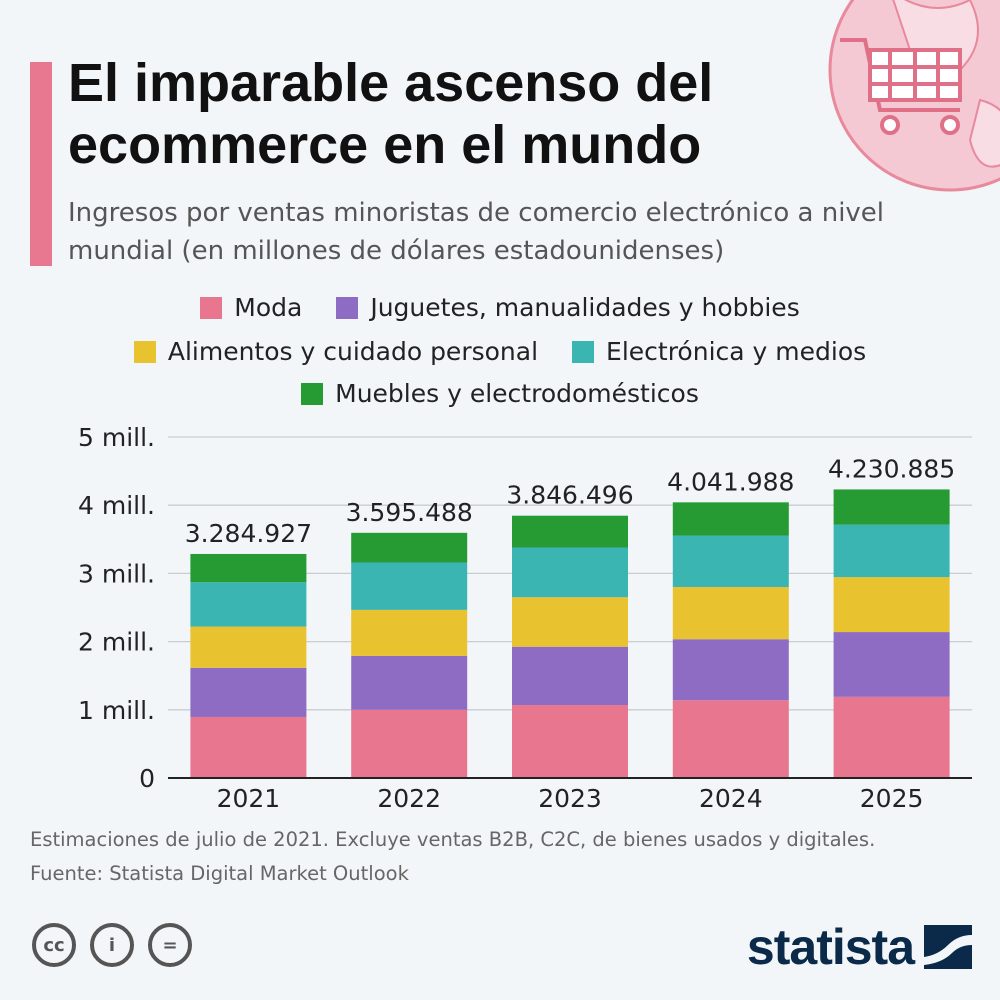 The image size is (1000, 1000). Describe the element at coordinates (409, 512) in the screenshot. I see `total-label: 3.595.488` at that location.